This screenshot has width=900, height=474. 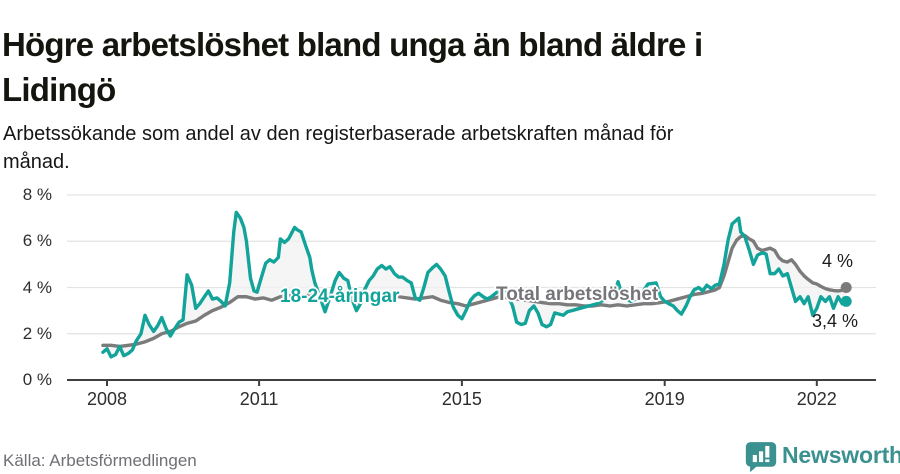 What do you see at coordinates (340, 296) in the screenshot?
I see `series-label-young: 18-24-åringar` at bounding box center [340, 296].